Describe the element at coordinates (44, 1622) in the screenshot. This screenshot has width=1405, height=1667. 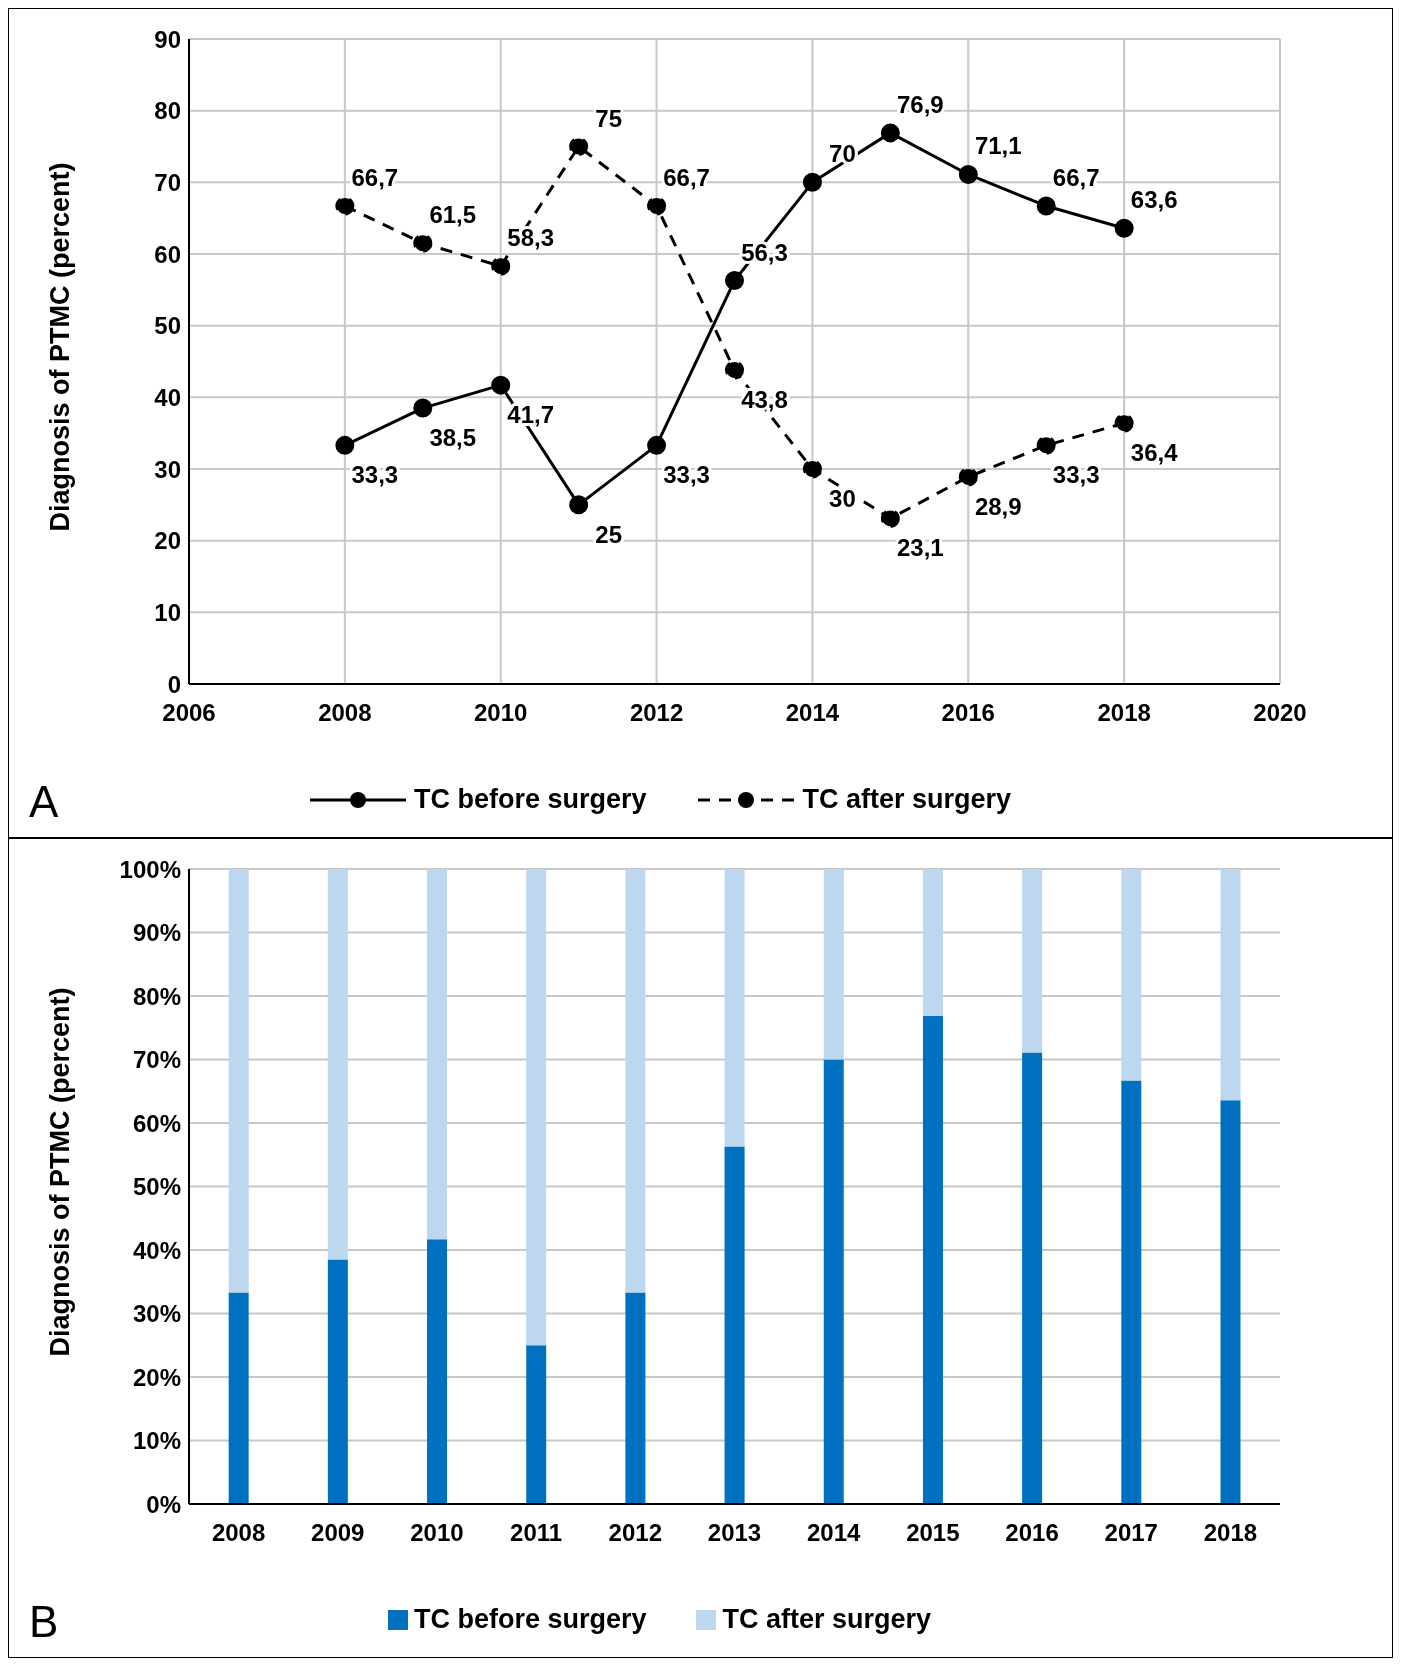
I see `text: B` at that location.